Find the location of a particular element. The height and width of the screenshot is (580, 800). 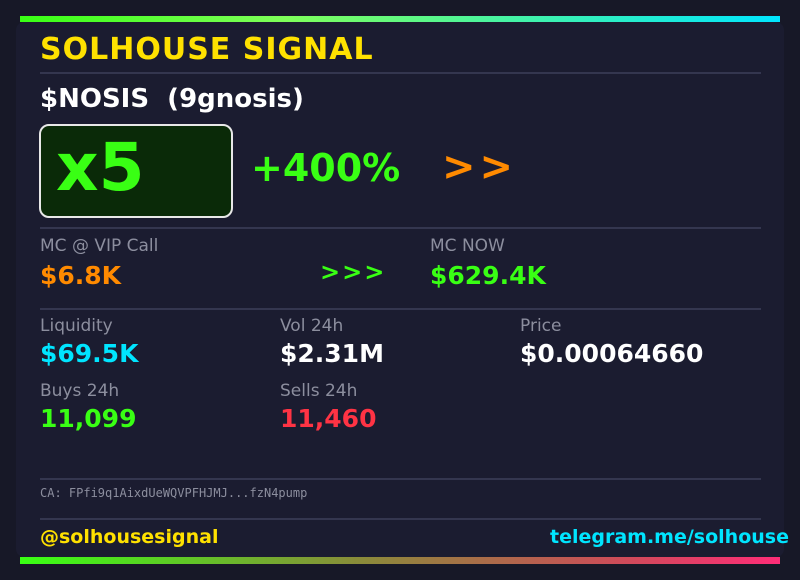

multiplier-value: x5 is located at coordinates (100, 167).